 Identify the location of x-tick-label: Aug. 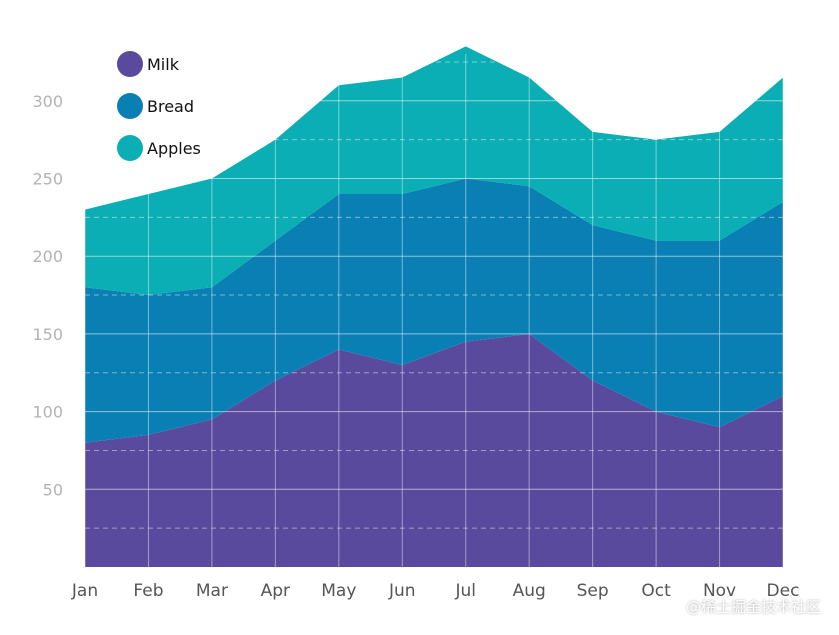
(529, 591).